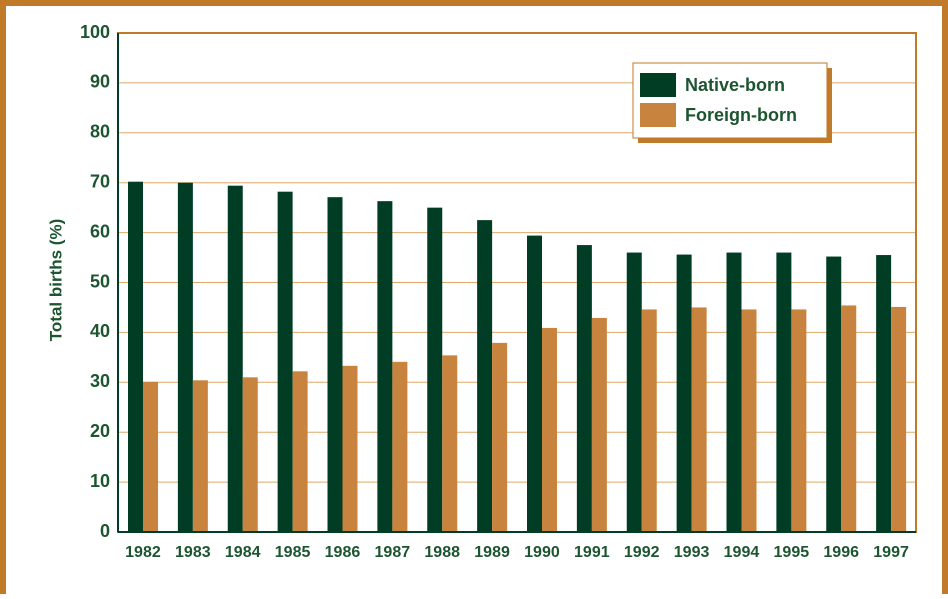  I want to click on x-tick-label: 1994, so click(742, 552).